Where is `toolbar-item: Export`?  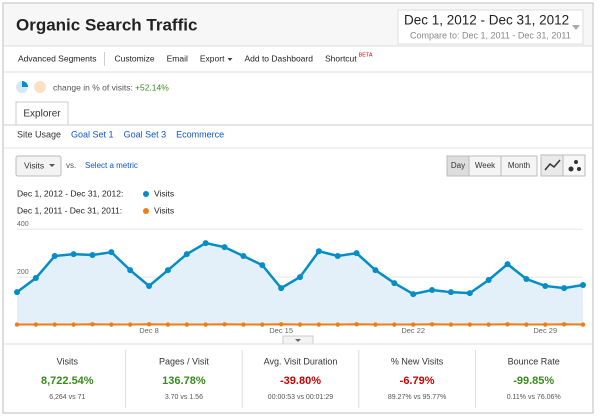
toolbar-item: Export is located at coordinates (212, 58).